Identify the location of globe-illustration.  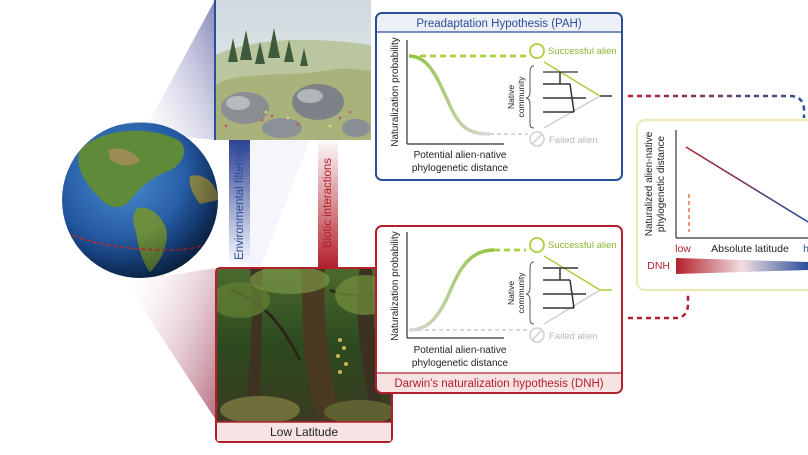
(140, 200).